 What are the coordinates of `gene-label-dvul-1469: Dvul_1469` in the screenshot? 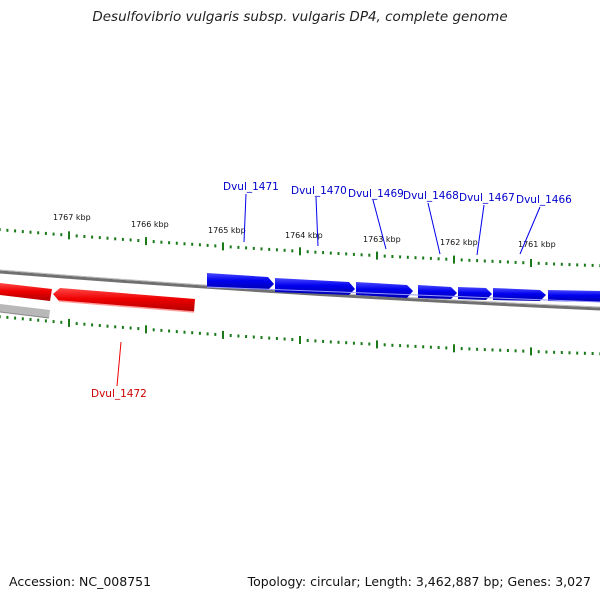 It's located at (376, 194).